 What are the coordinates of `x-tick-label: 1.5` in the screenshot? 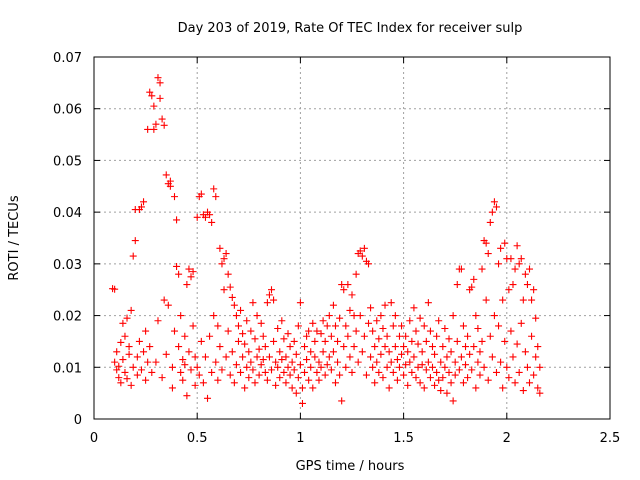 It's located at (403, 438).